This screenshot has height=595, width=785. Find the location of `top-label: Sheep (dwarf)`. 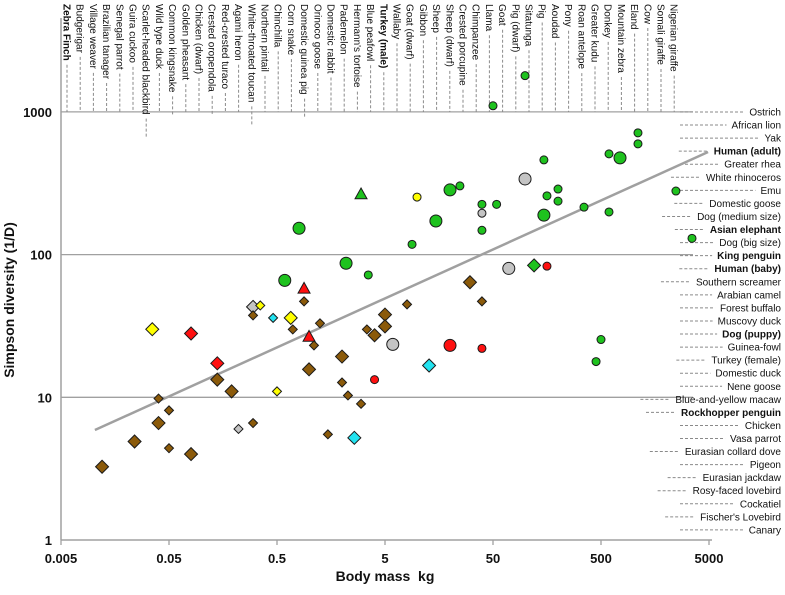

top-label: Sheep (dwarf) is located at coordinates (448, 35).